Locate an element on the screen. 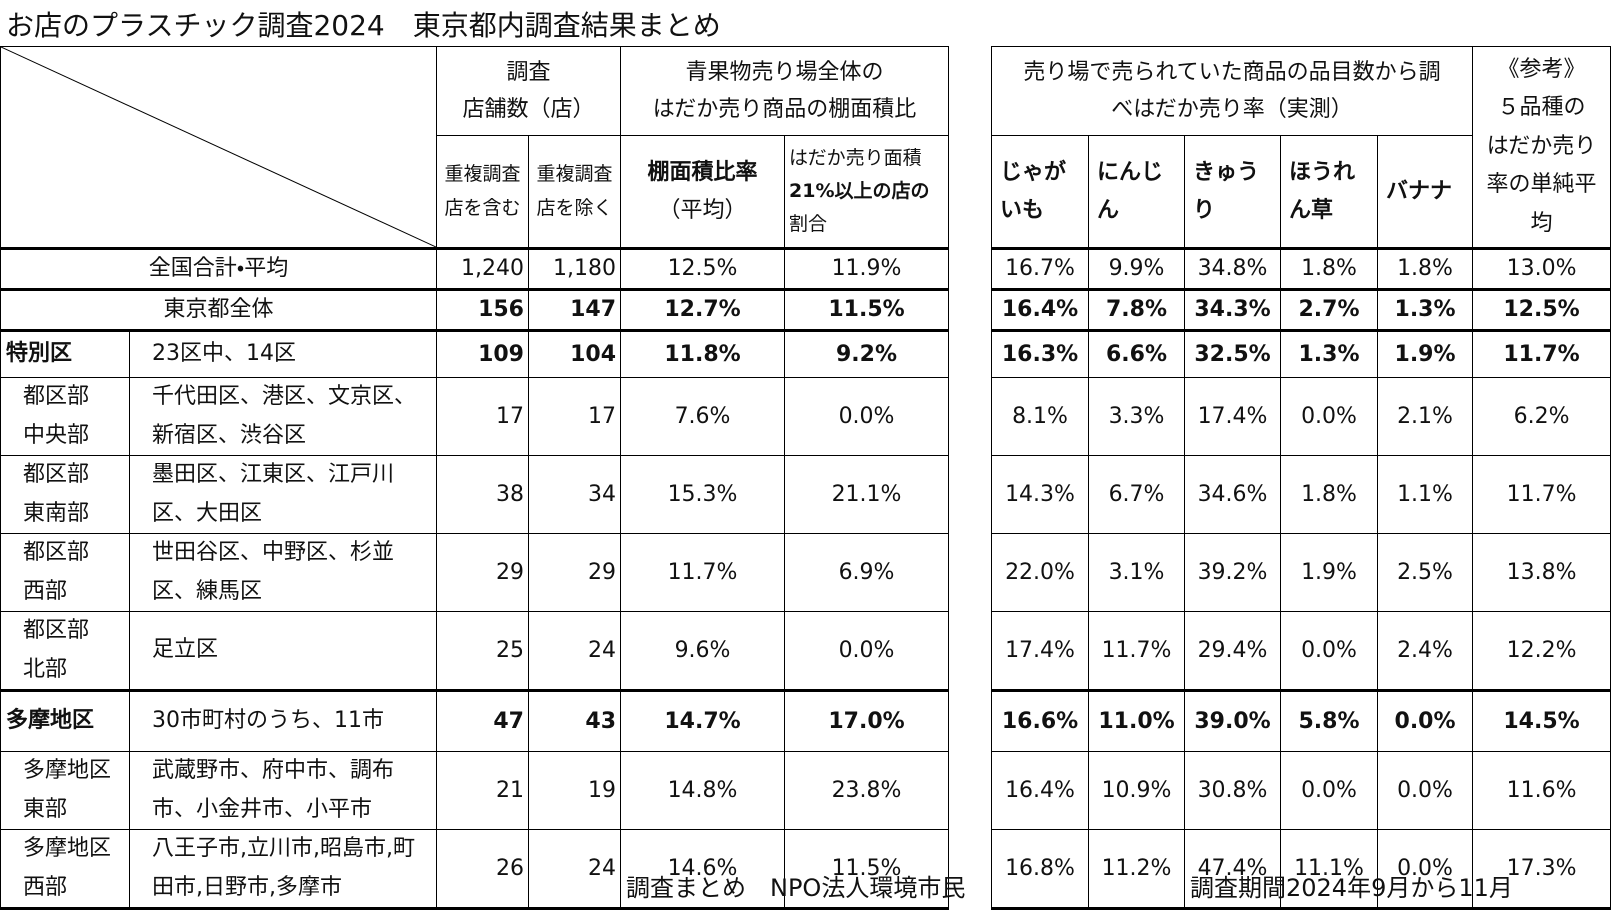 The width and height of the screenshot is (1614, 910). text-line: はだか売り is located at coordinates (1541, 146).